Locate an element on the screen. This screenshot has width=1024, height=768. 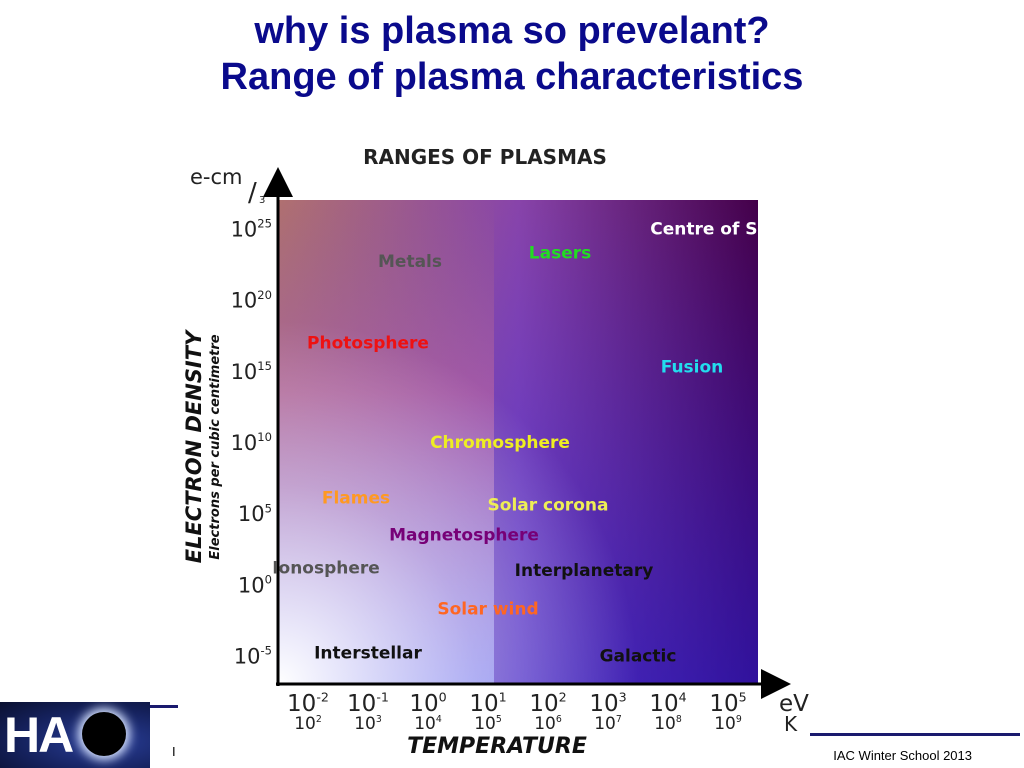
x-axis-title: TEMPERATURE is located at coordinates (497, 746).